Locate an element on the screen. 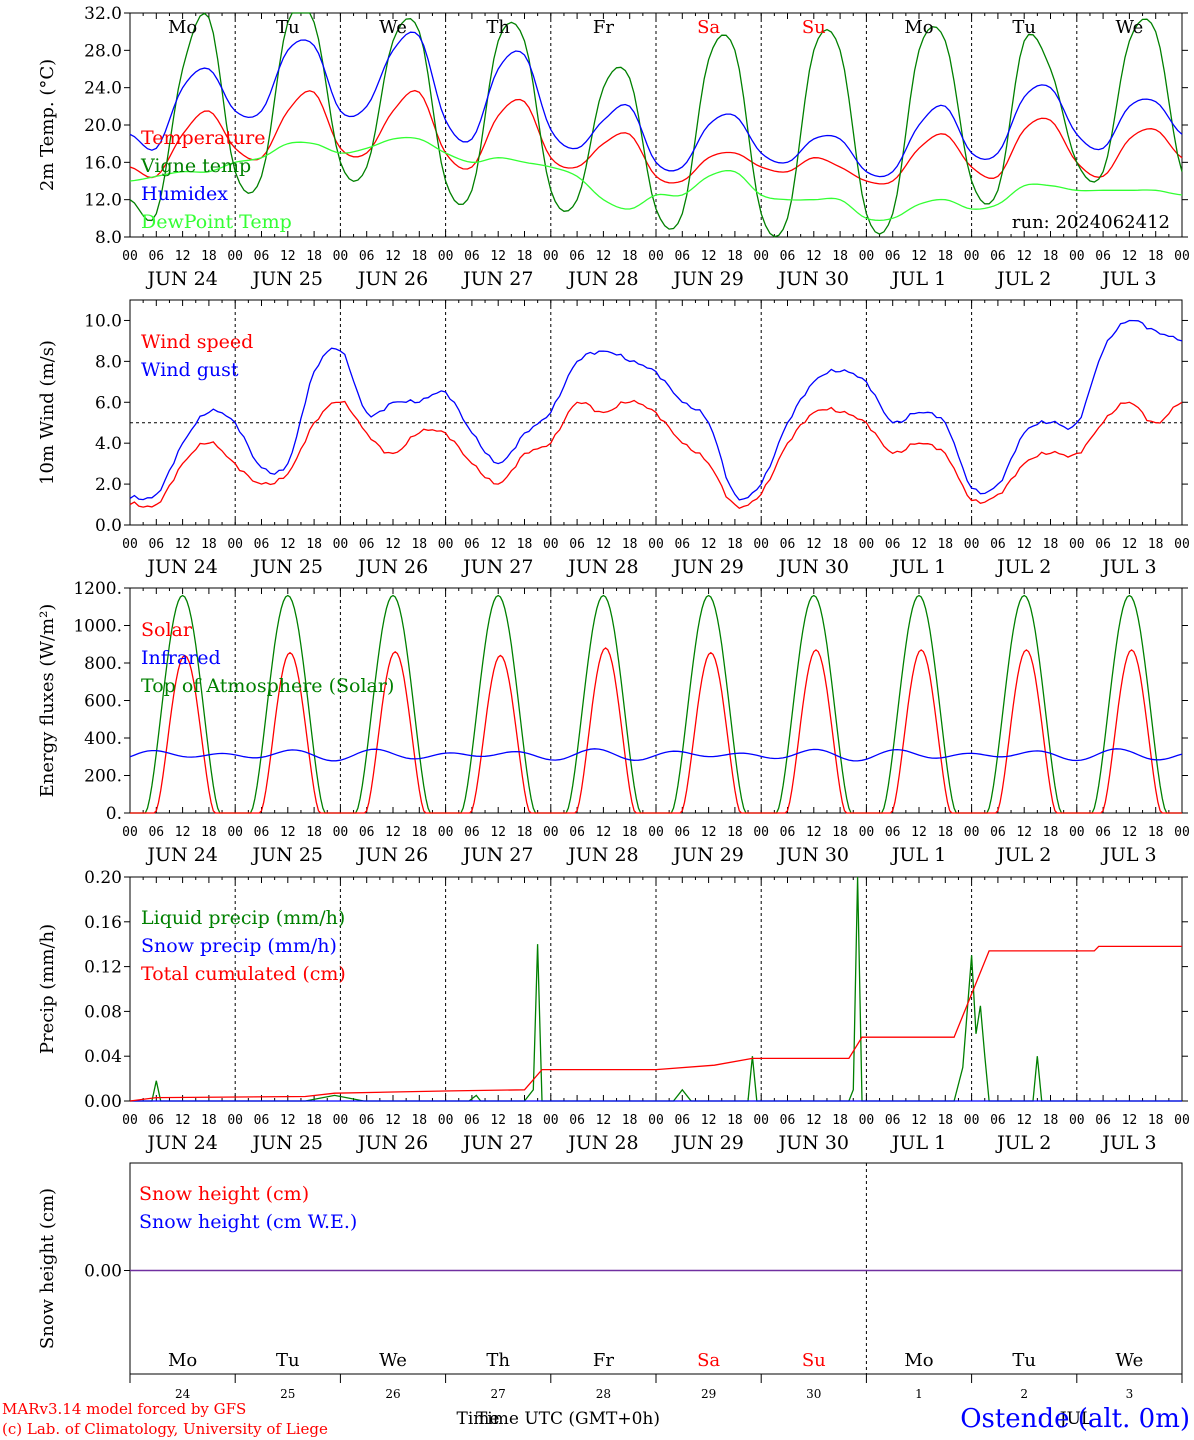 This screenshot has width=1194, height=1440. y-tick-label: 0.08 is located at coordinates (103, 1012).